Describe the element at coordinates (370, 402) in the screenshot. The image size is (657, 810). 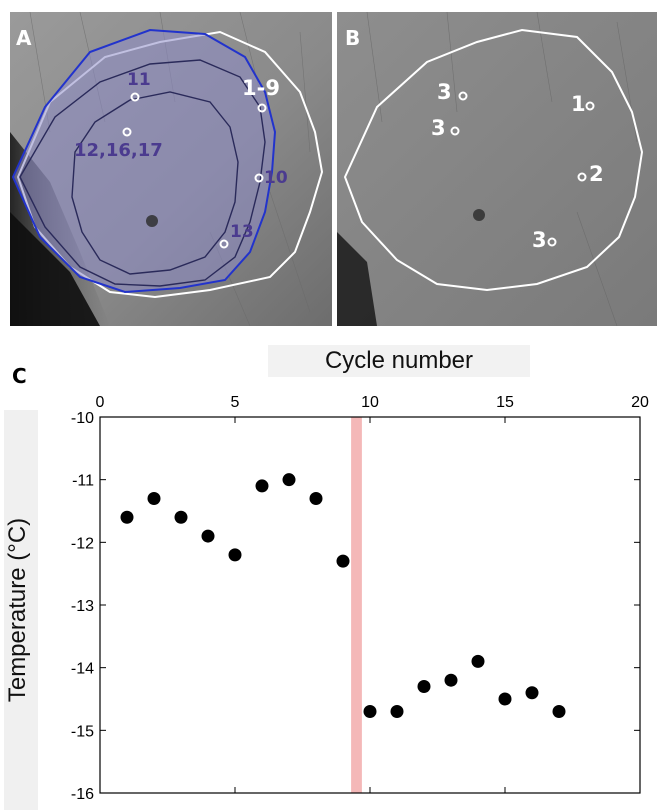
I see `x-tick-label: 10` at that location.